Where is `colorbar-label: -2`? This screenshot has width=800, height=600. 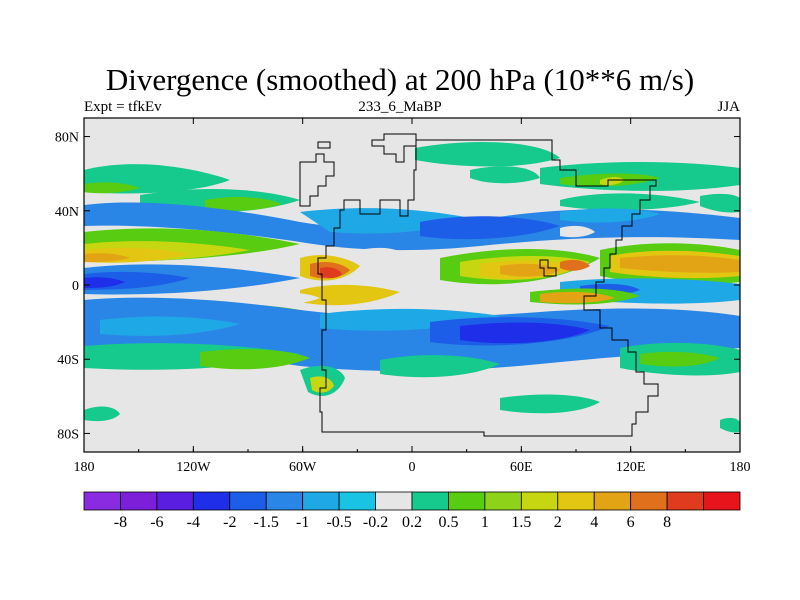 colorbar-label: -2 is located at coordinates (229, 522).